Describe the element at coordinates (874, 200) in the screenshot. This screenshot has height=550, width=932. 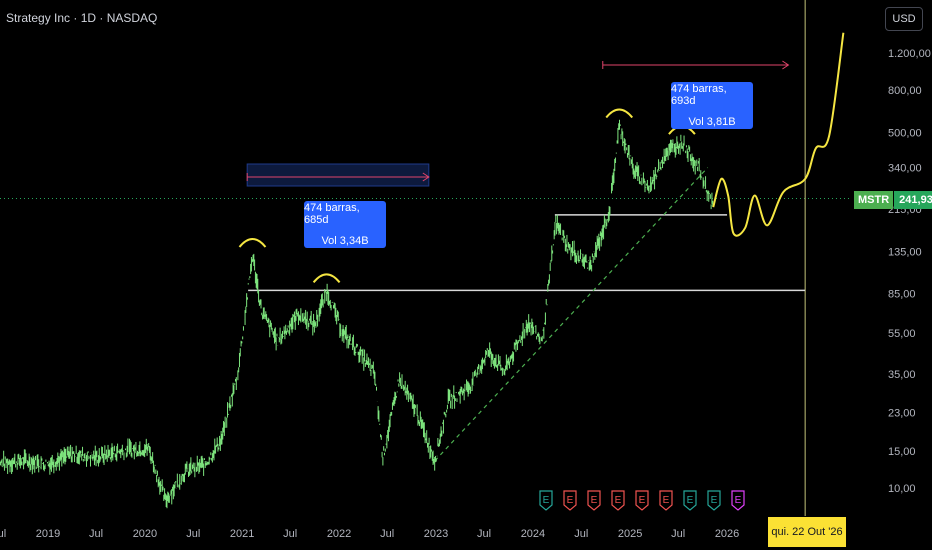
I see `symbol-label: MSTR` at that location.